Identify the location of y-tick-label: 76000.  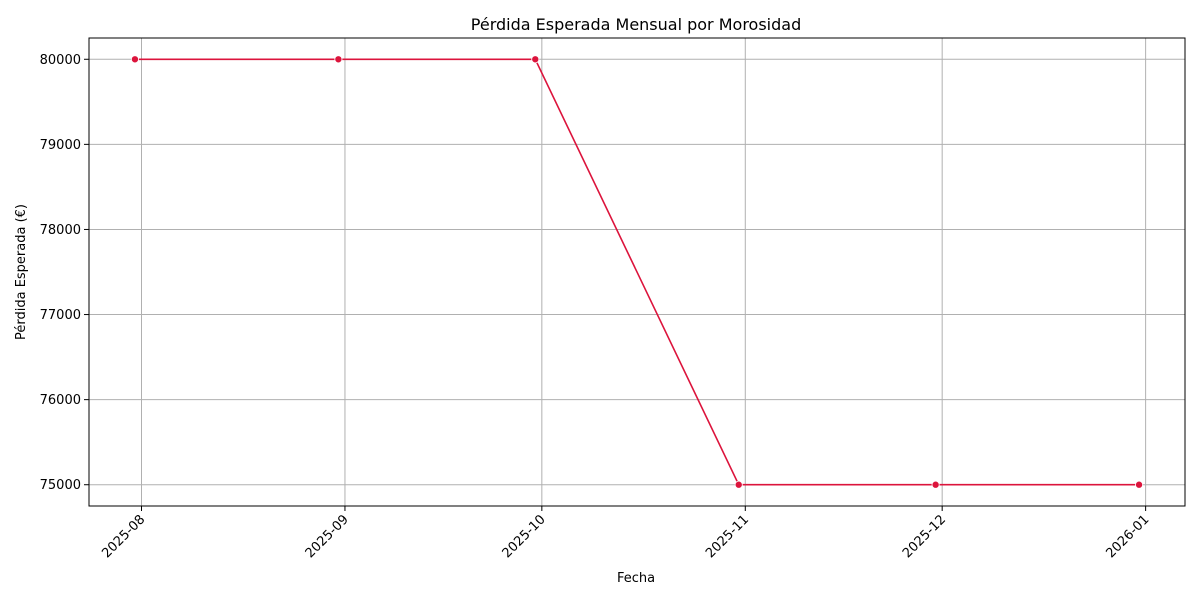
(60, 400).